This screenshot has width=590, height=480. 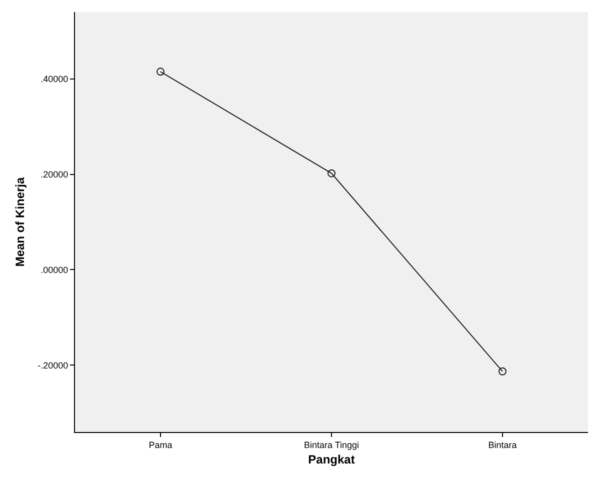 What do you see at coordinates (332, 445) in the screenshot?
I see `x-tick-label: Bintara Tinggi` at bounding box center [332, 445].